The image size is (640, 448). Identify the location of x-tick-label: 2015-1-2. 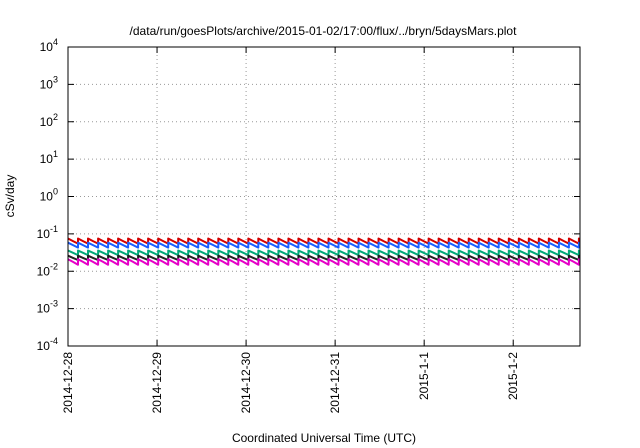
(513, 376).